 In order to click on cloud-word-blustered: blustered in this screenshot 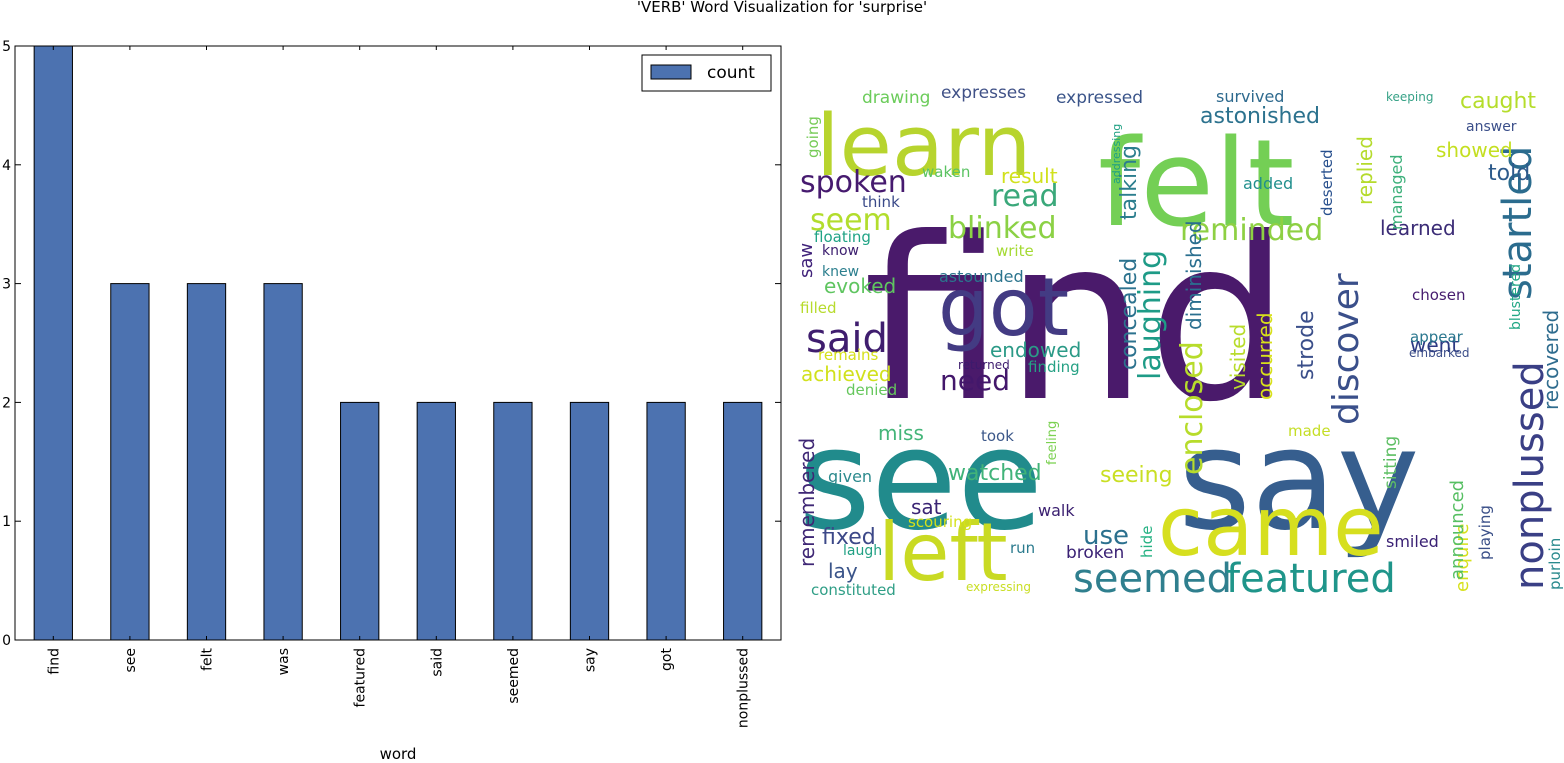, I will do `click(1516, 297)`.